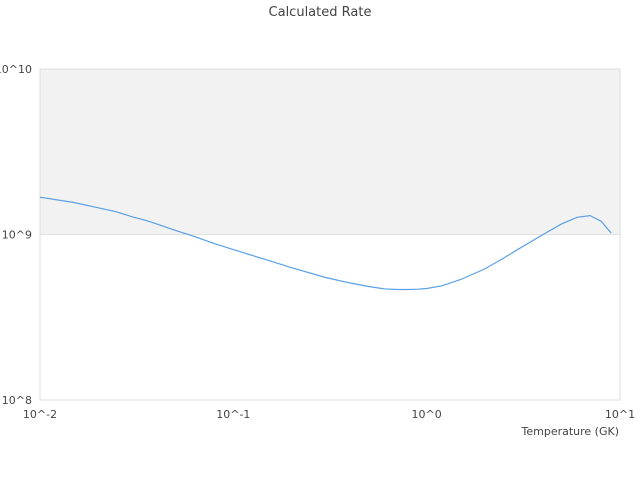 This screenshot has height=480, width=640. I want to click on x-tick-label: 10^1, so click(620, 414).